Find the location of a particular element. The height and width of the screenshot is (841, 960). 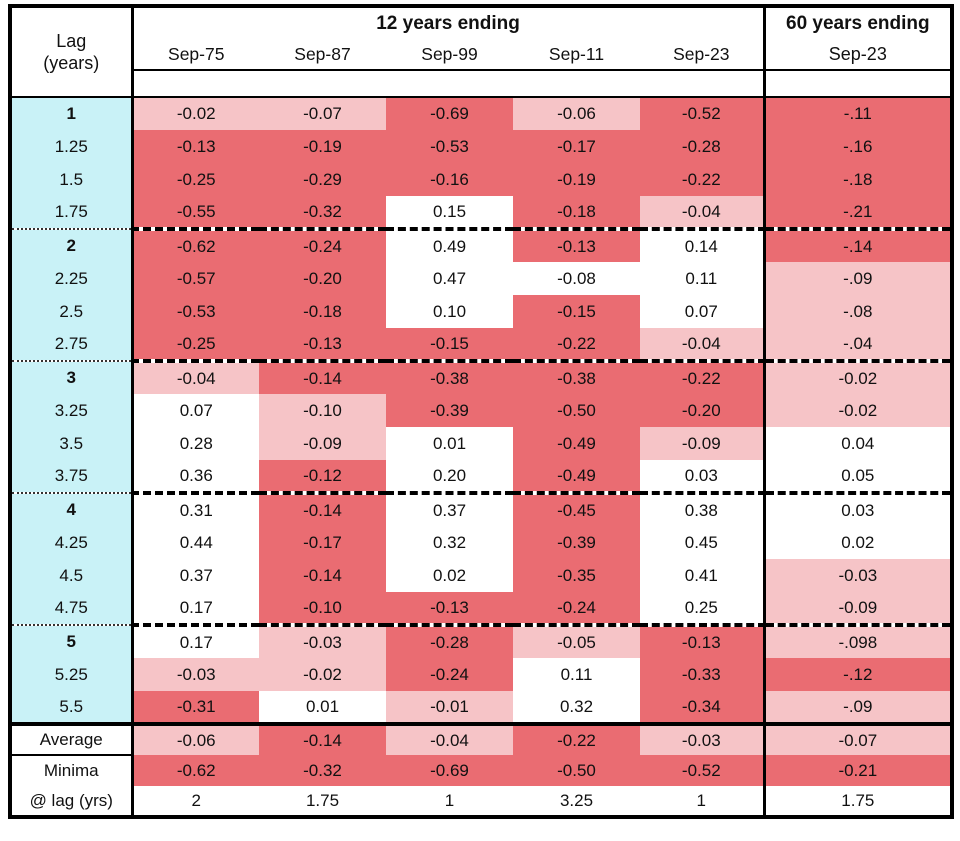

table-row-lag-5.25: 5.25 -0.03 -0.02 -0.24 0.11 -0.33 -.12 is located at coordinates (481, 674).